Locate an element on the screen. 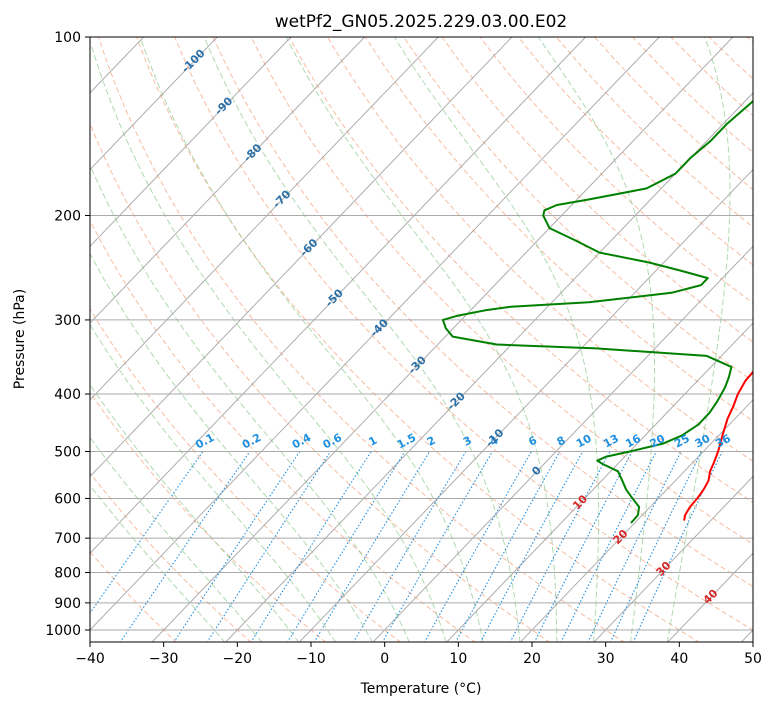 This screenshot has width=775, height=708. y-tick-label: 900 is located at coordinates (67, 604).